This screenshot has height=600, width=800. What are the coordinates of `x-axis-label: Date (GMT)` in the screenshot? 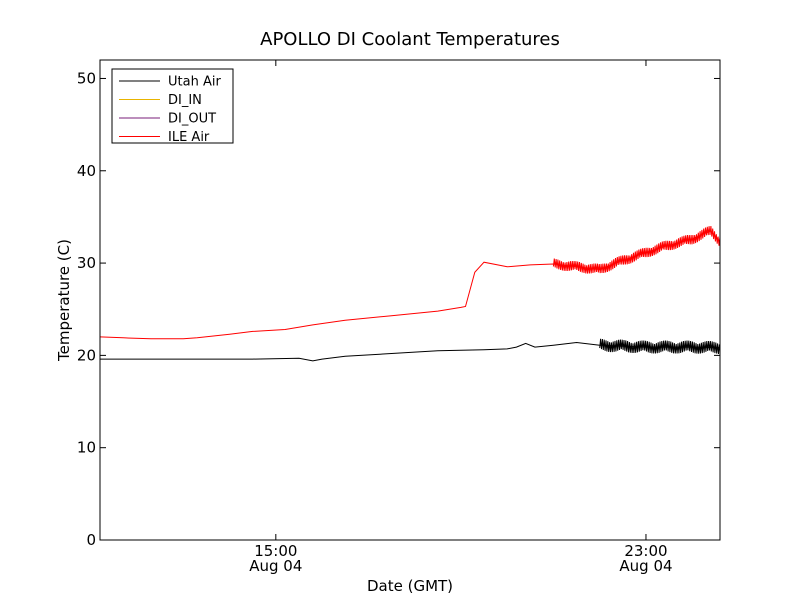 It's located at (410, 586).